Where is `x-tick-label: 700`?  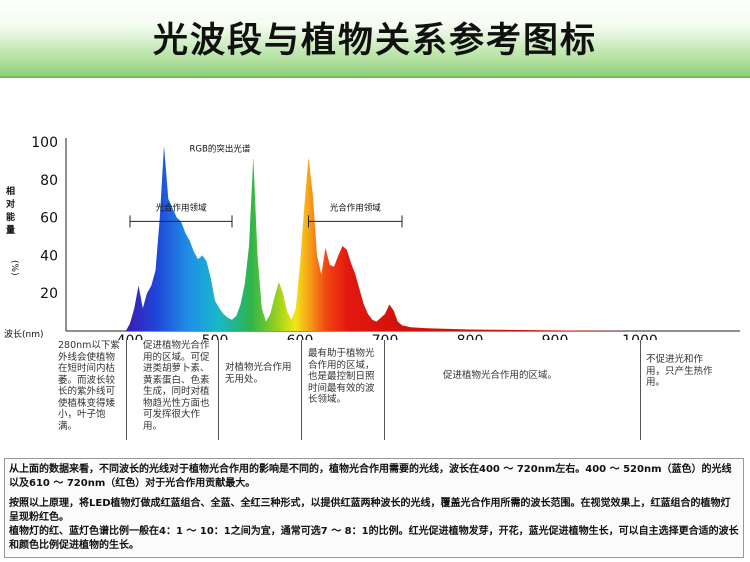 x-tick-label: 700 is located at coordinates (385, 336).